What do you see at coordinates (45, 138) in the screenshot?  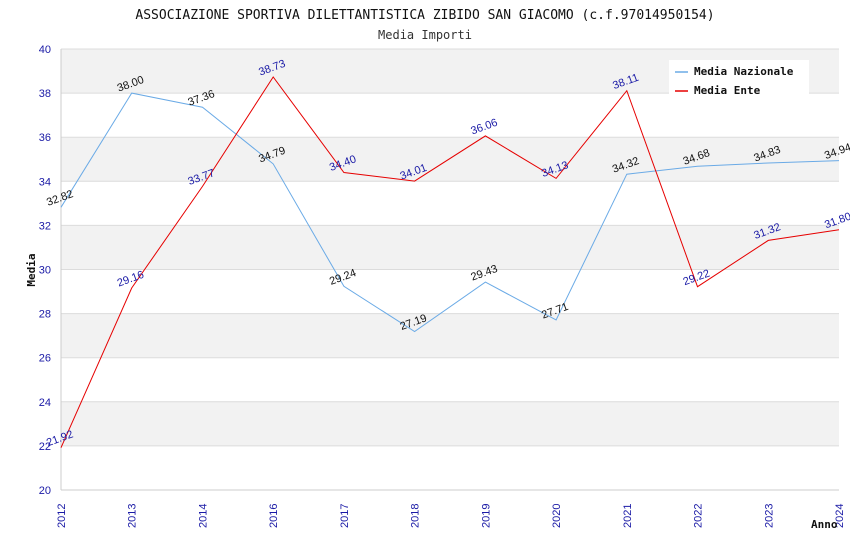 I see `y-tick-label: 36` at bounding box center [45, 138].